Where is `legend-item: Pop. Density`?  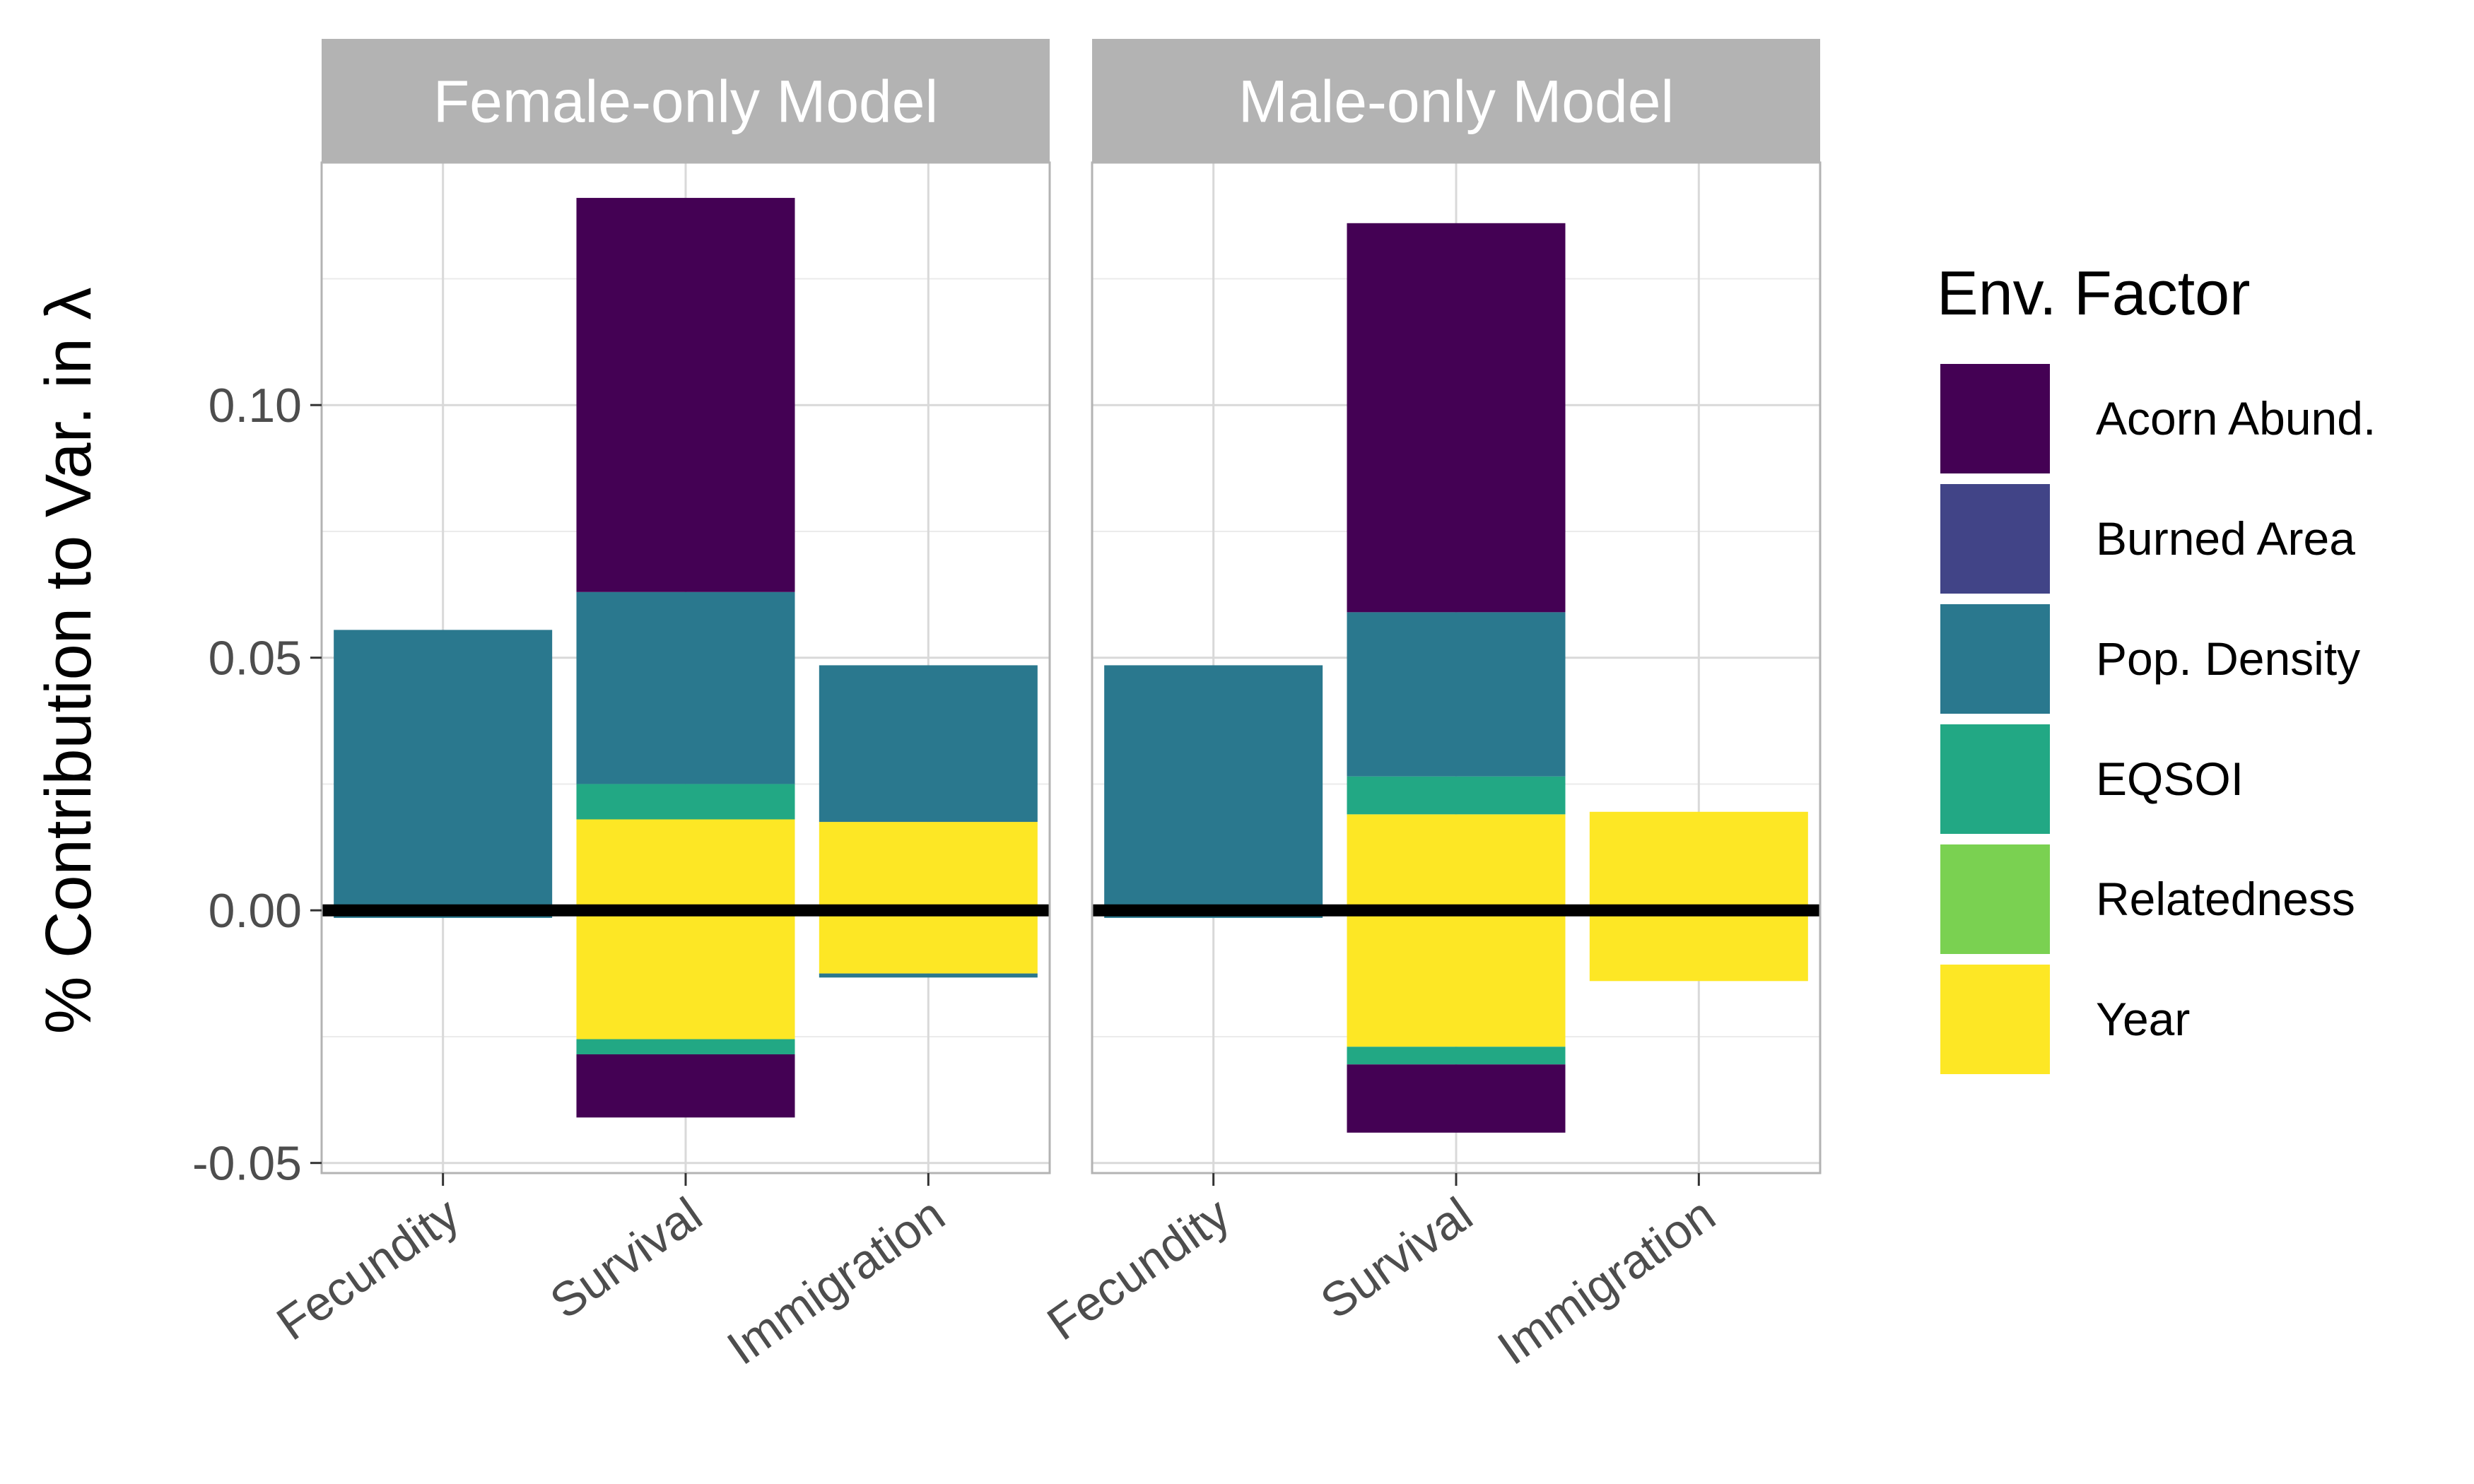 legend-item: Pop. Density is located at coordinates (2150, 659).